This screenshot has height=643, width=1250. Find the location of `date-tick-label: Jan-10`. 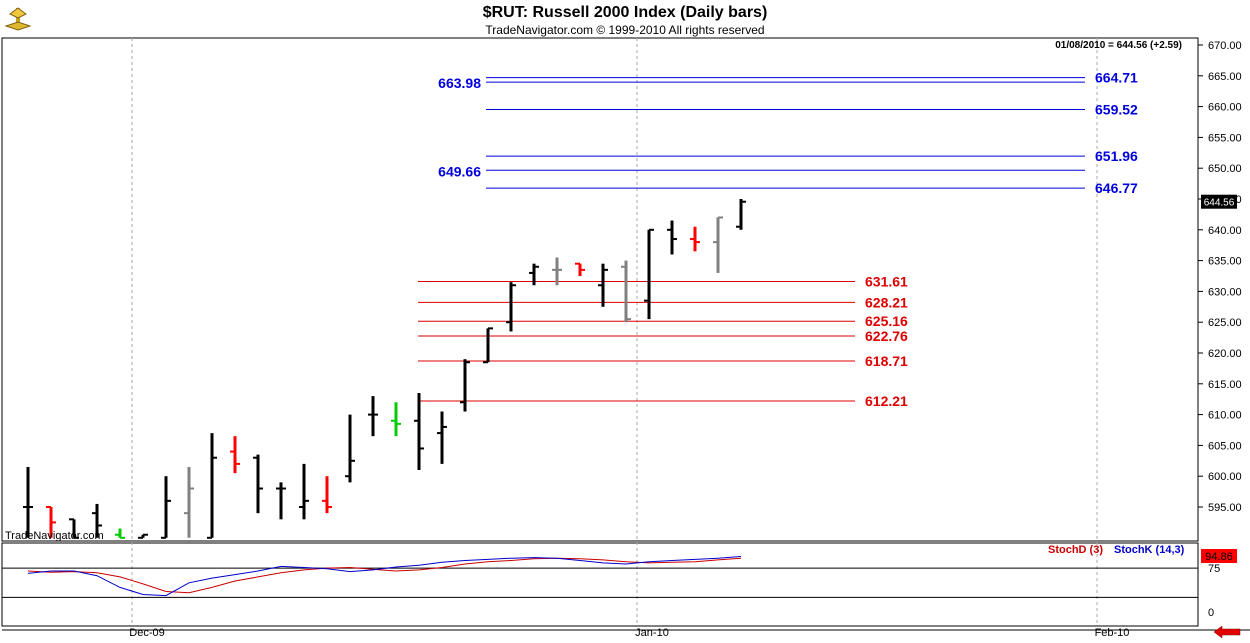

date-tick-label: Jan-10 is located at coordinates (652, 633).